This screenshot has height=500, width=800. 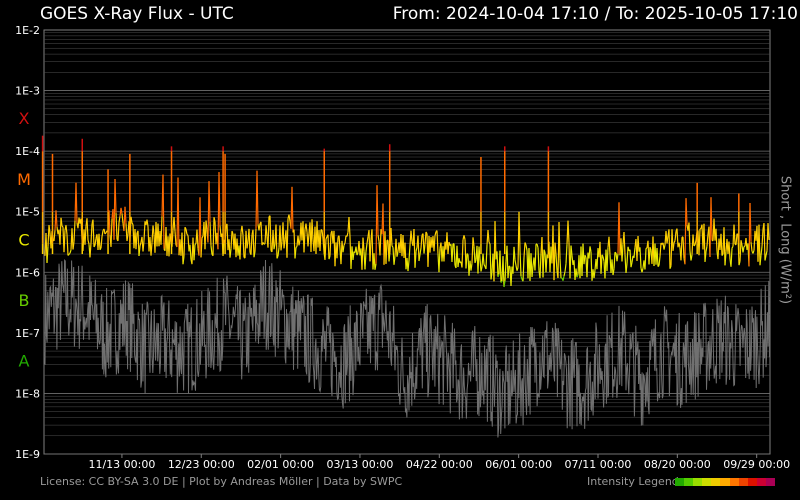 What do you see at coordinates (27, 30) in the screenshot?
I see `y-tick-label: 1E-2` at bounding box center [27, 30].